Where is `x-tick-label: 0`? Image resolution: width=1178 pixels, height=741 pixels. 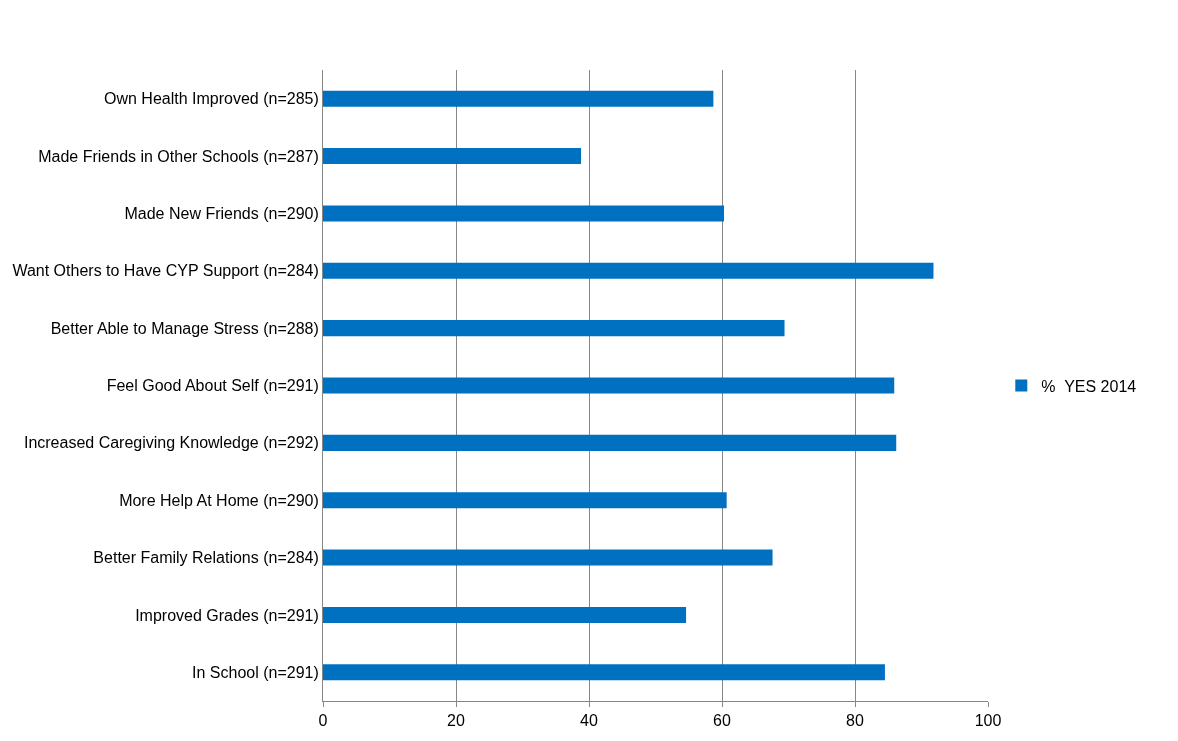 x-tick-label: 0 is located at coordinates (323, 721).